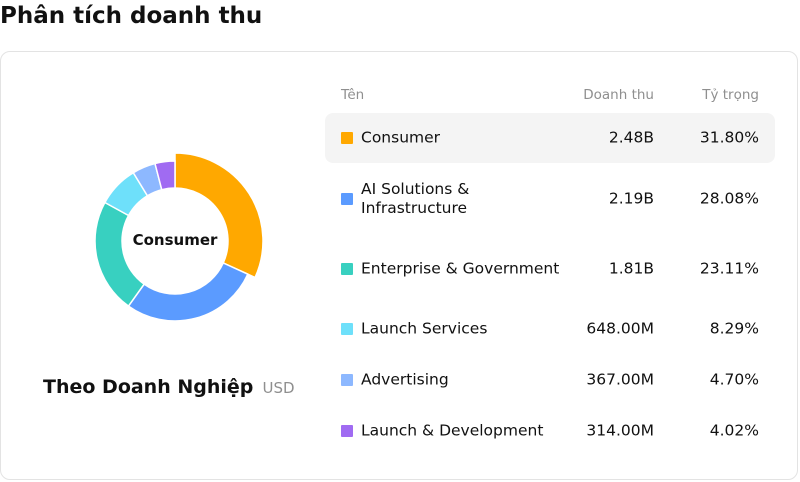  What do you see at coordinates (631, 268) in the screenshot?
I see `segment-revenue: 1.81B` at bounding box center [631, 268].